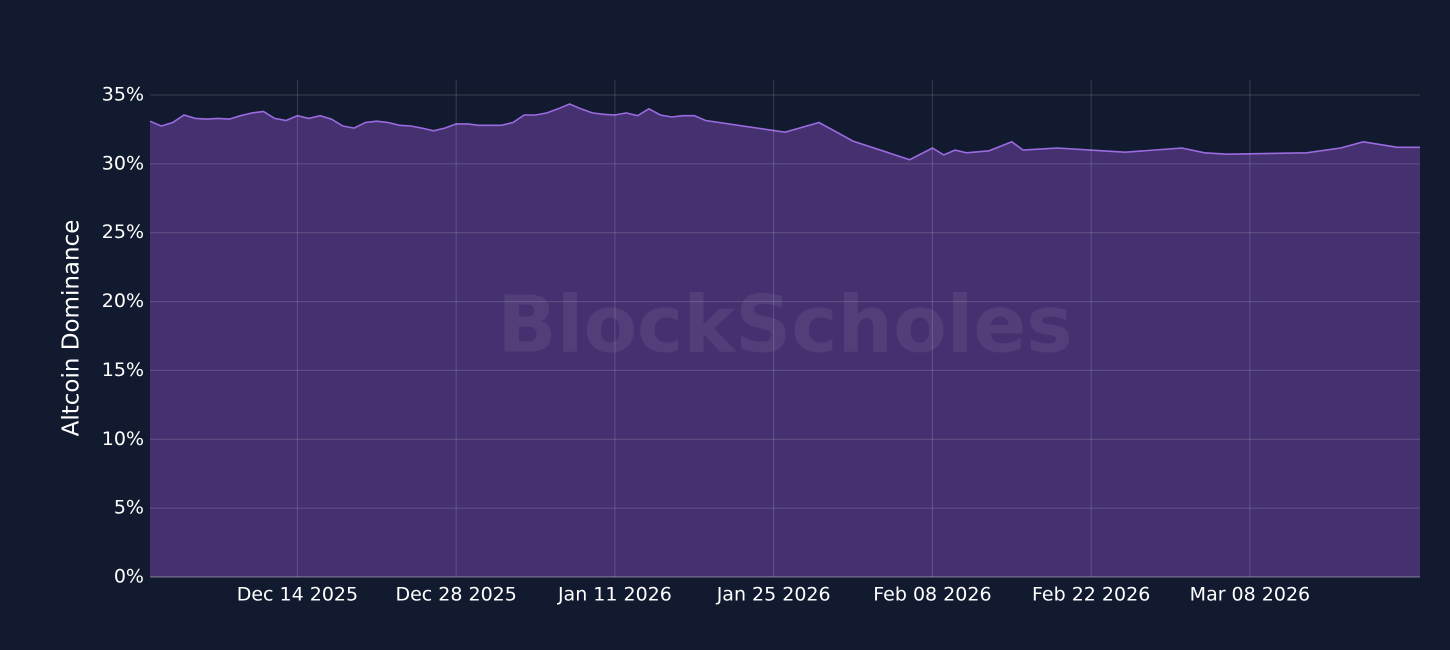 The width and height of the screenshot is (1450, 650). What do you see at coordinates (72, 328) in the screenshot?
I see `y-axis-title: Altcoin Dominance` at bounding box center [72, 328].